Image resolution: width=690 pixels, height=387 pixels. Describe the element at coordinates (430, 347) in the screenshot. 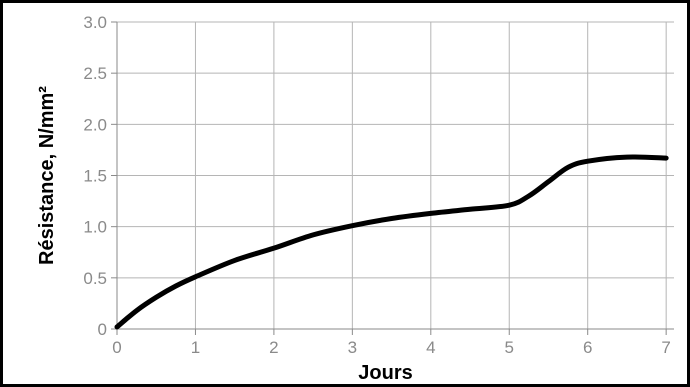

I see `x-tick-label: 4` at that location.